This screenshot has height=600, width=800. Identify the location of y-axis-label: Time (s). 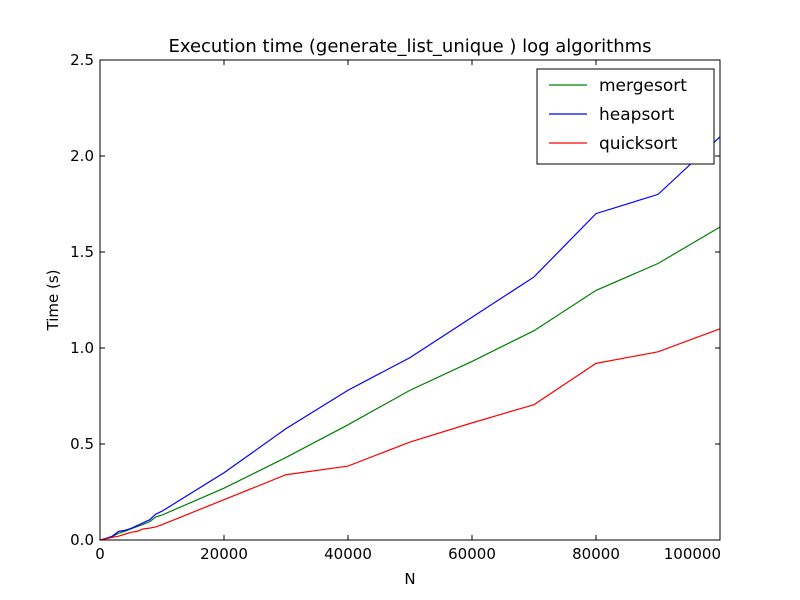
(53, 301).